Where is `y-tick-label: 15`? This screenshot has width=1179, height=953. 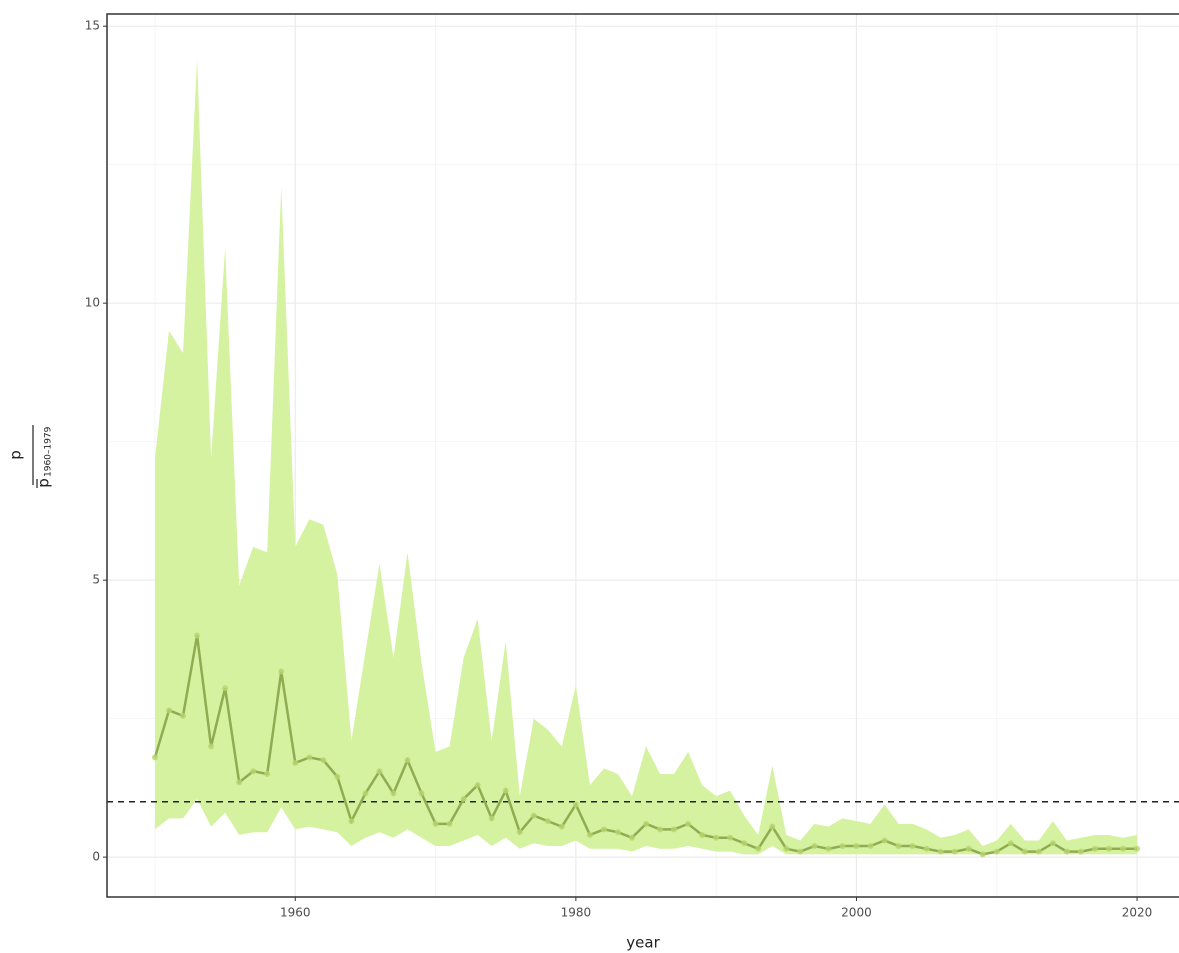
y-tick-label: 15 is located at coordinates (92, 26).